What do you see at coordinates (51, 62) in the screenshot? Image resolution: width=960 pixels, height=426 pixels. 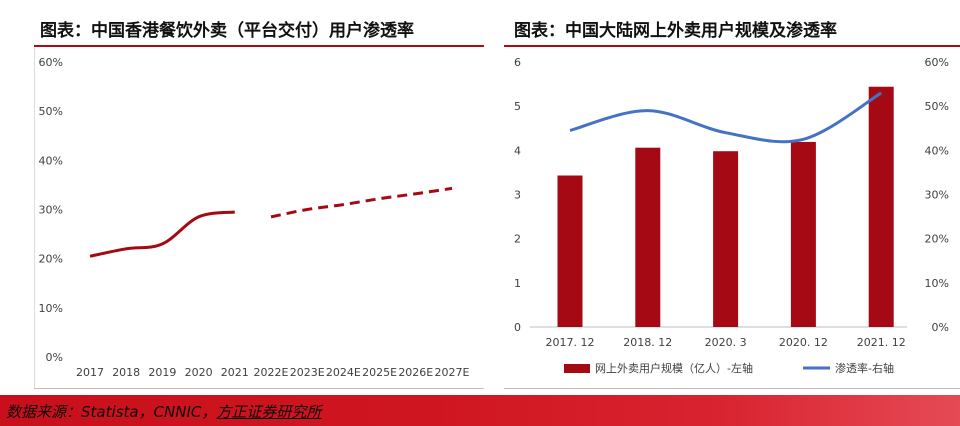 I see `y-tick-label: 60%` at bounding box center [51, 62].